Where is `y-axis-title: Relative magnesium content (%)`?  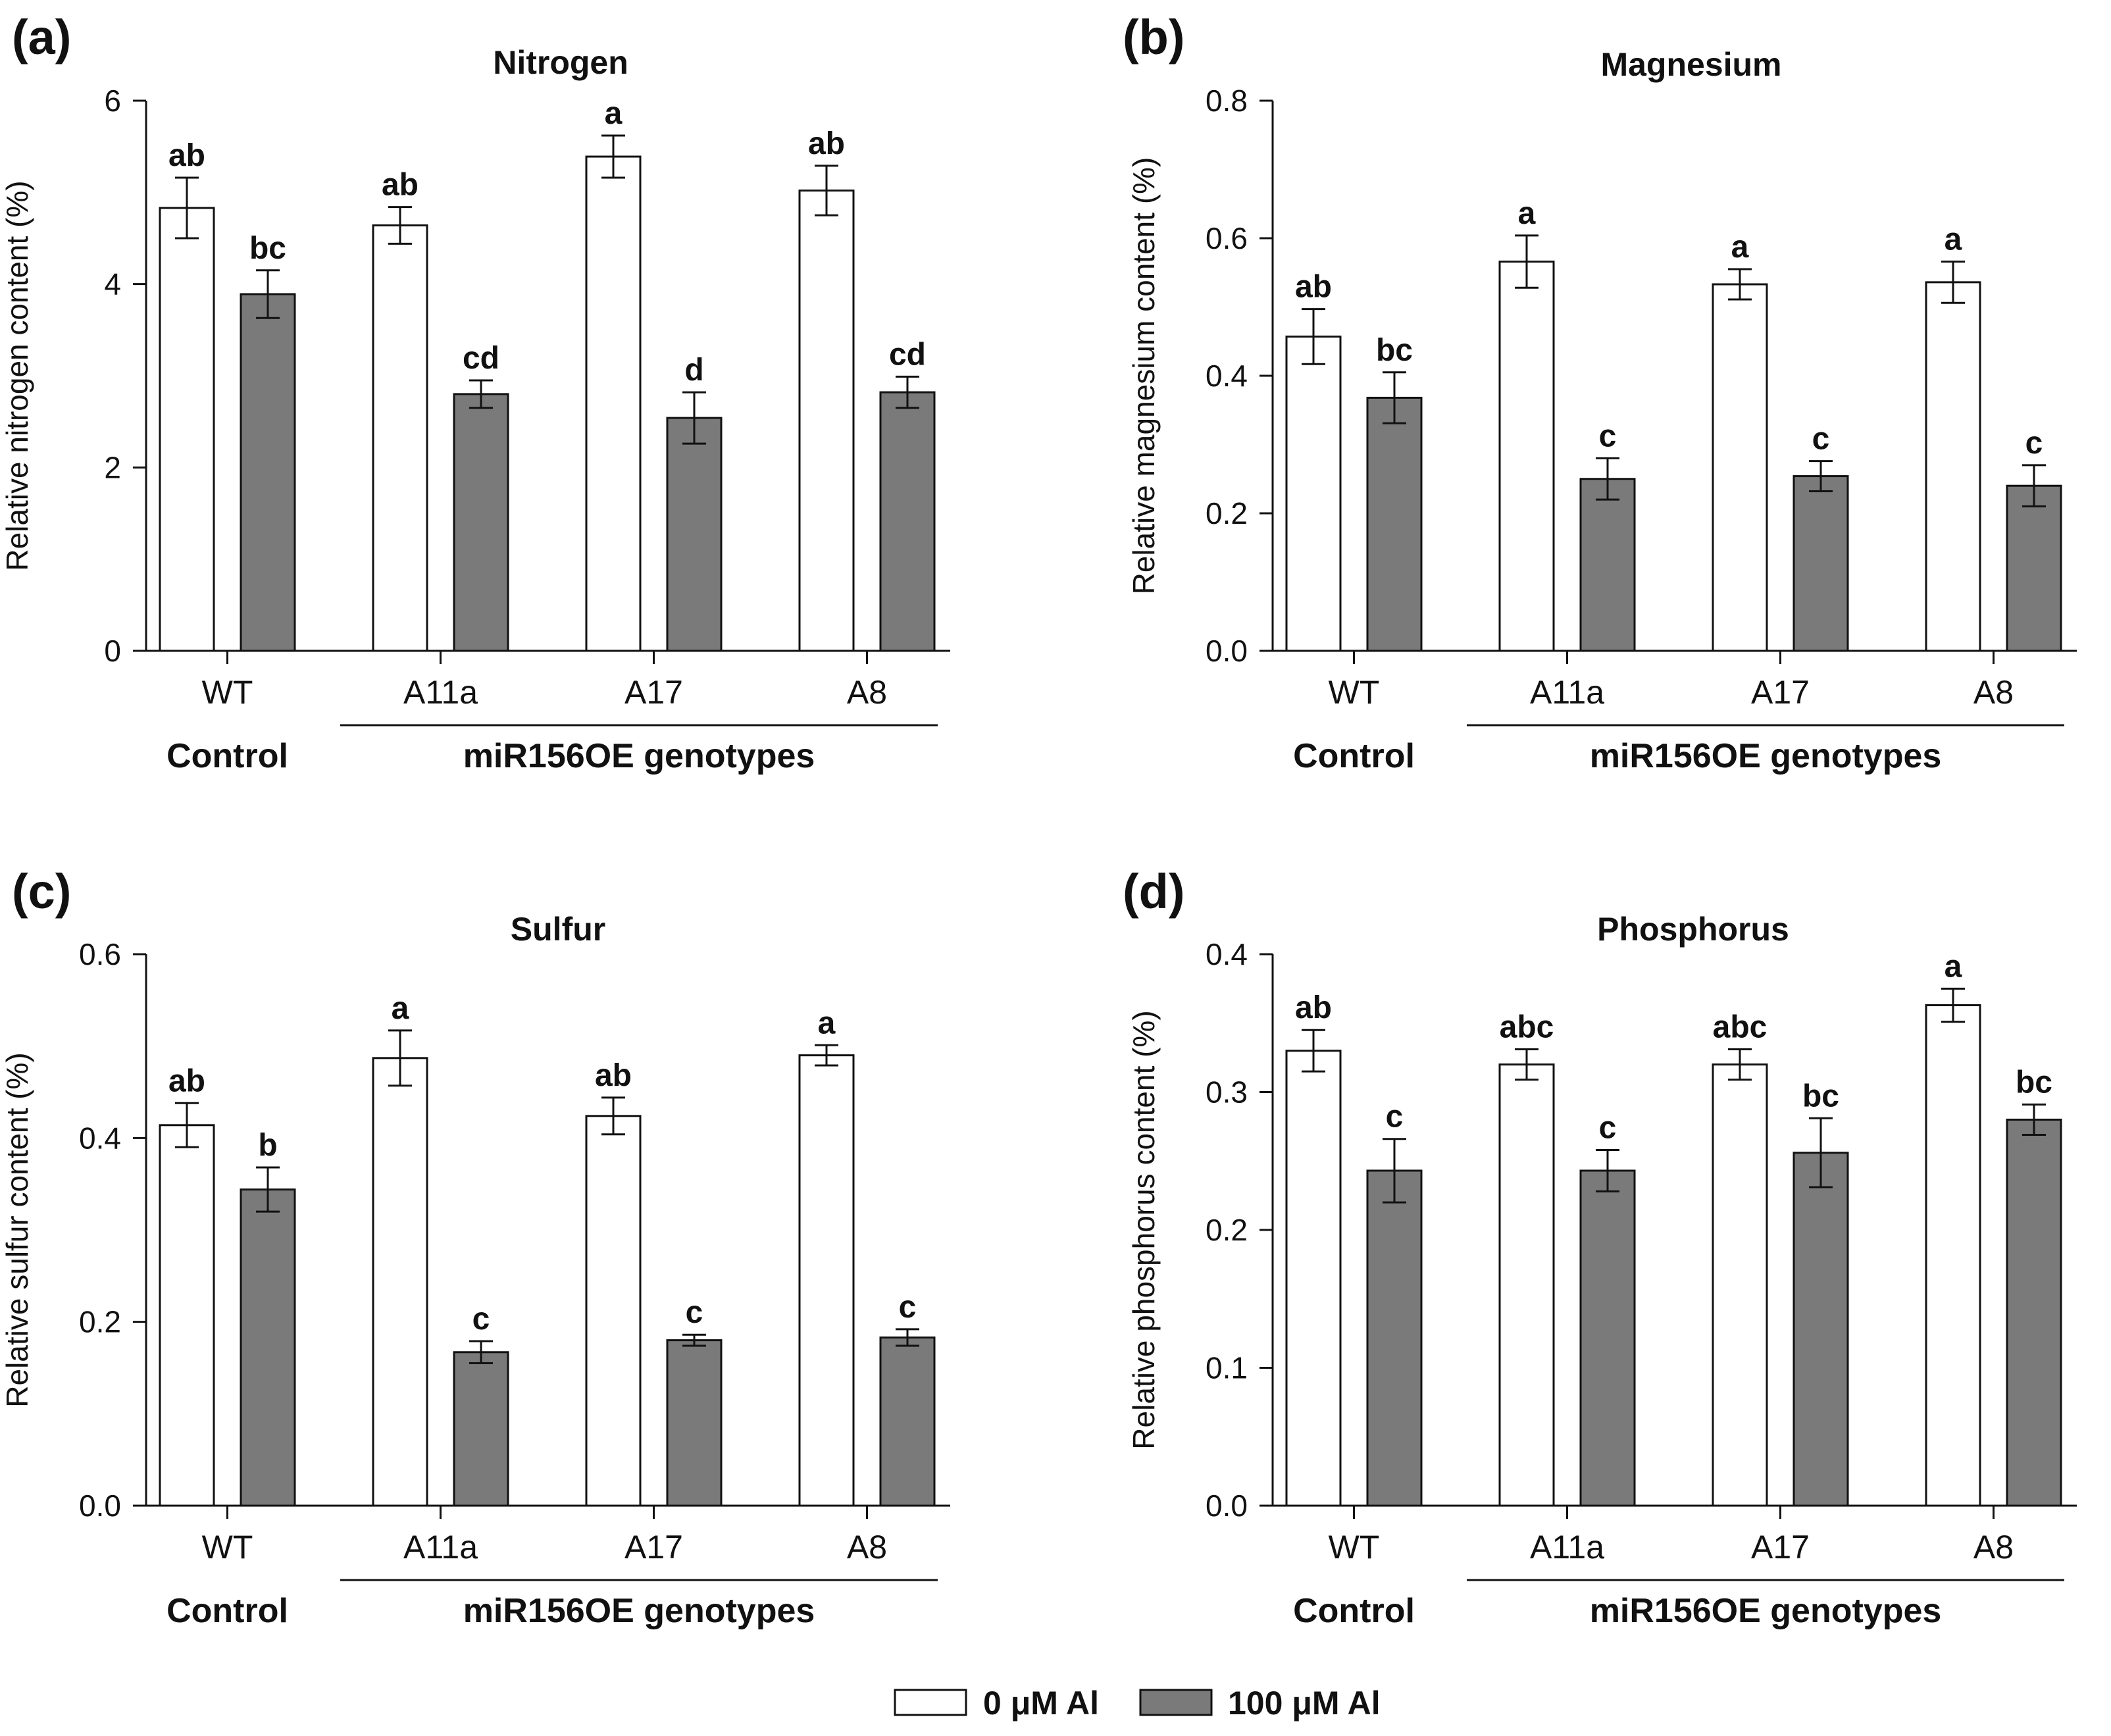
y-axis-title: Relative magnesium content (%) is located at coordinates (1144, 376).